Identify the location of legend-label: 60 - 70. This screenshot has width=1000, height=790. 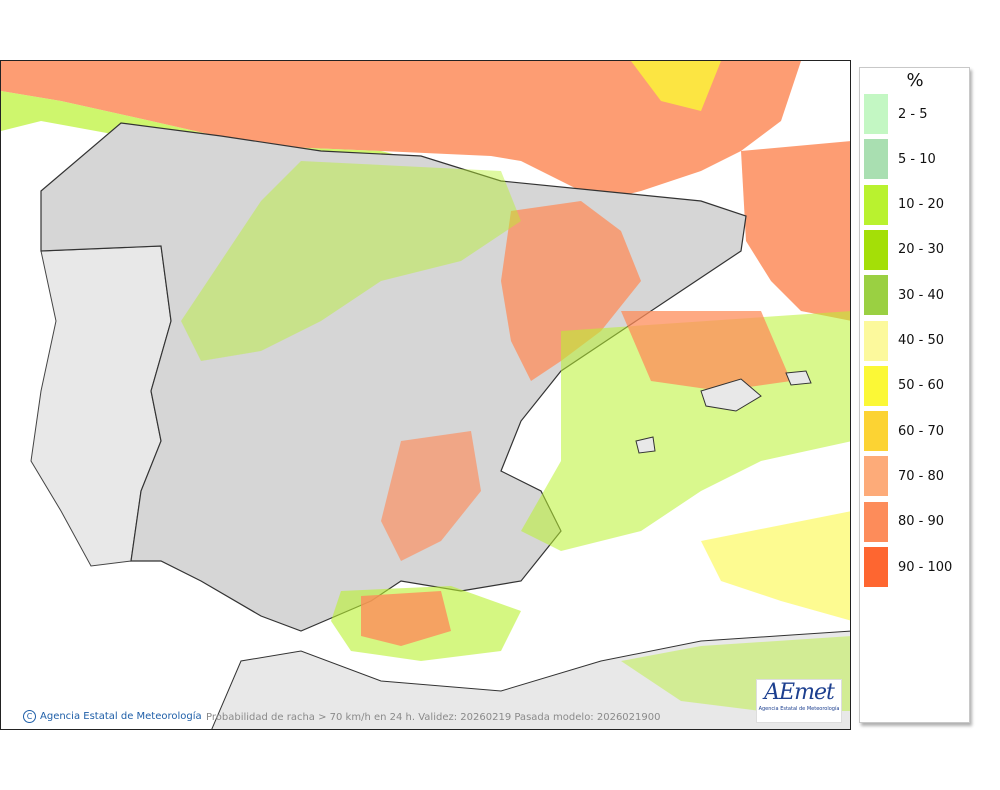
(921, 431).